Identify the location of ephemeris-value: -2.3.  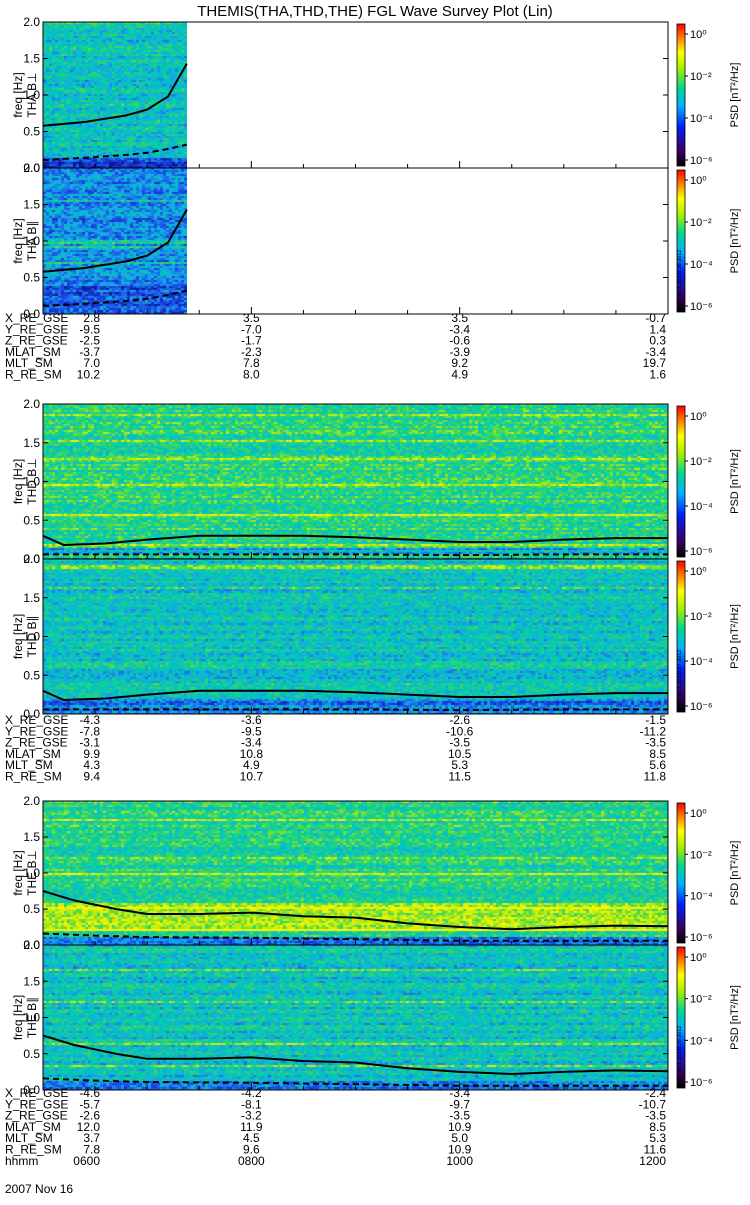
(251, 352).